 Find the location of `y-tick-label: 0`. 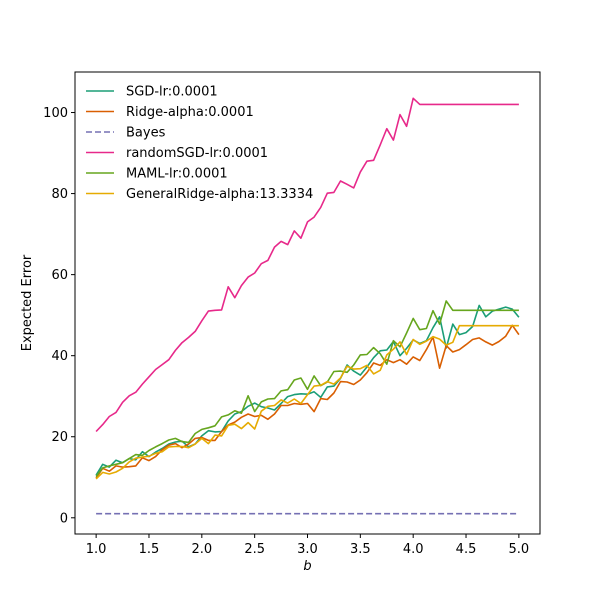

y-tick-label: 0 is located at coordinates (64, 518).